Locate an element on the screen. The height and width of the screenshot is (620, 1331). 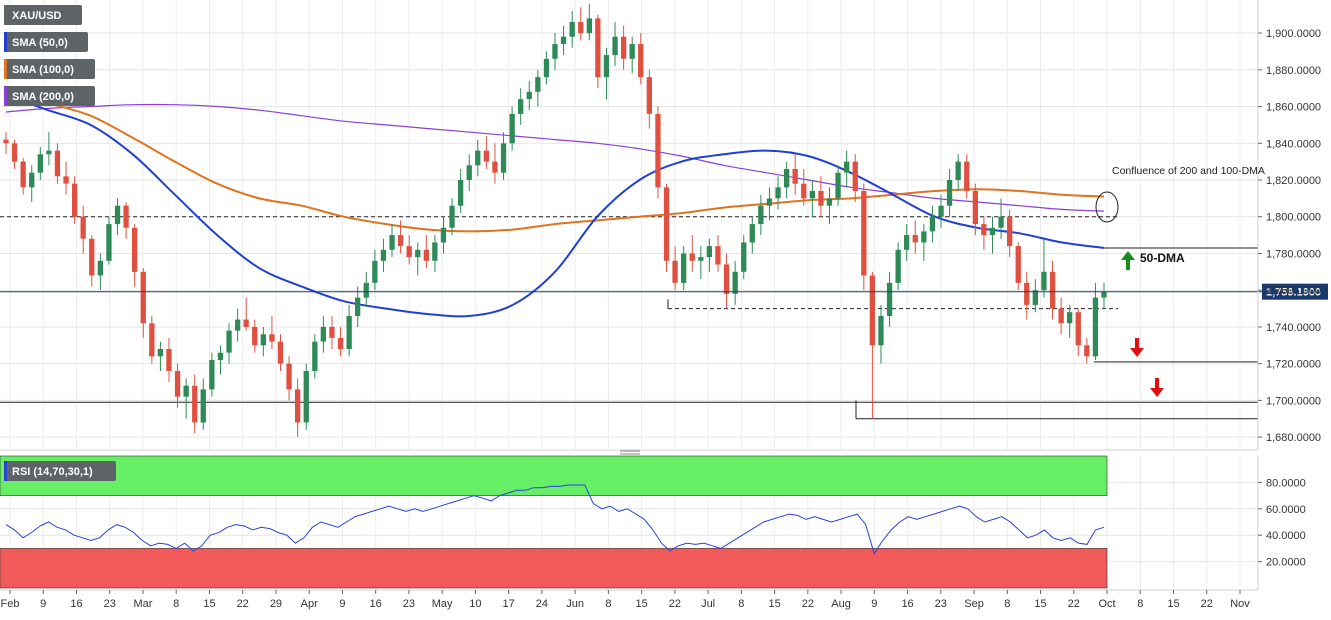
rsi-legend-swatch is located at coordinates (5, 471).